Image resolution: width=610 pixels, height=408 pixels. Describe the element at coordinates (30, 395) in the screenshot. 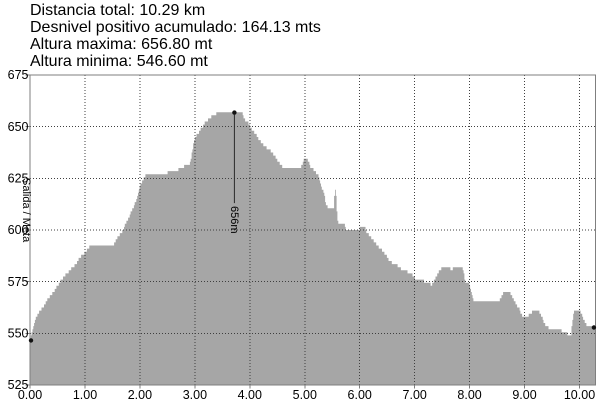

I see `x-tick-label-0: 0.00` at that location.